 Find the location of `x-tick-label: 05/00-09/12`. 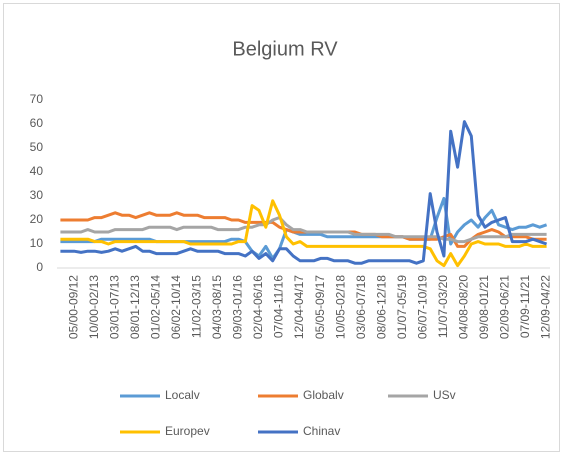

x-tick-label: 05/00-09/12 is located at coordinates (73, 307).